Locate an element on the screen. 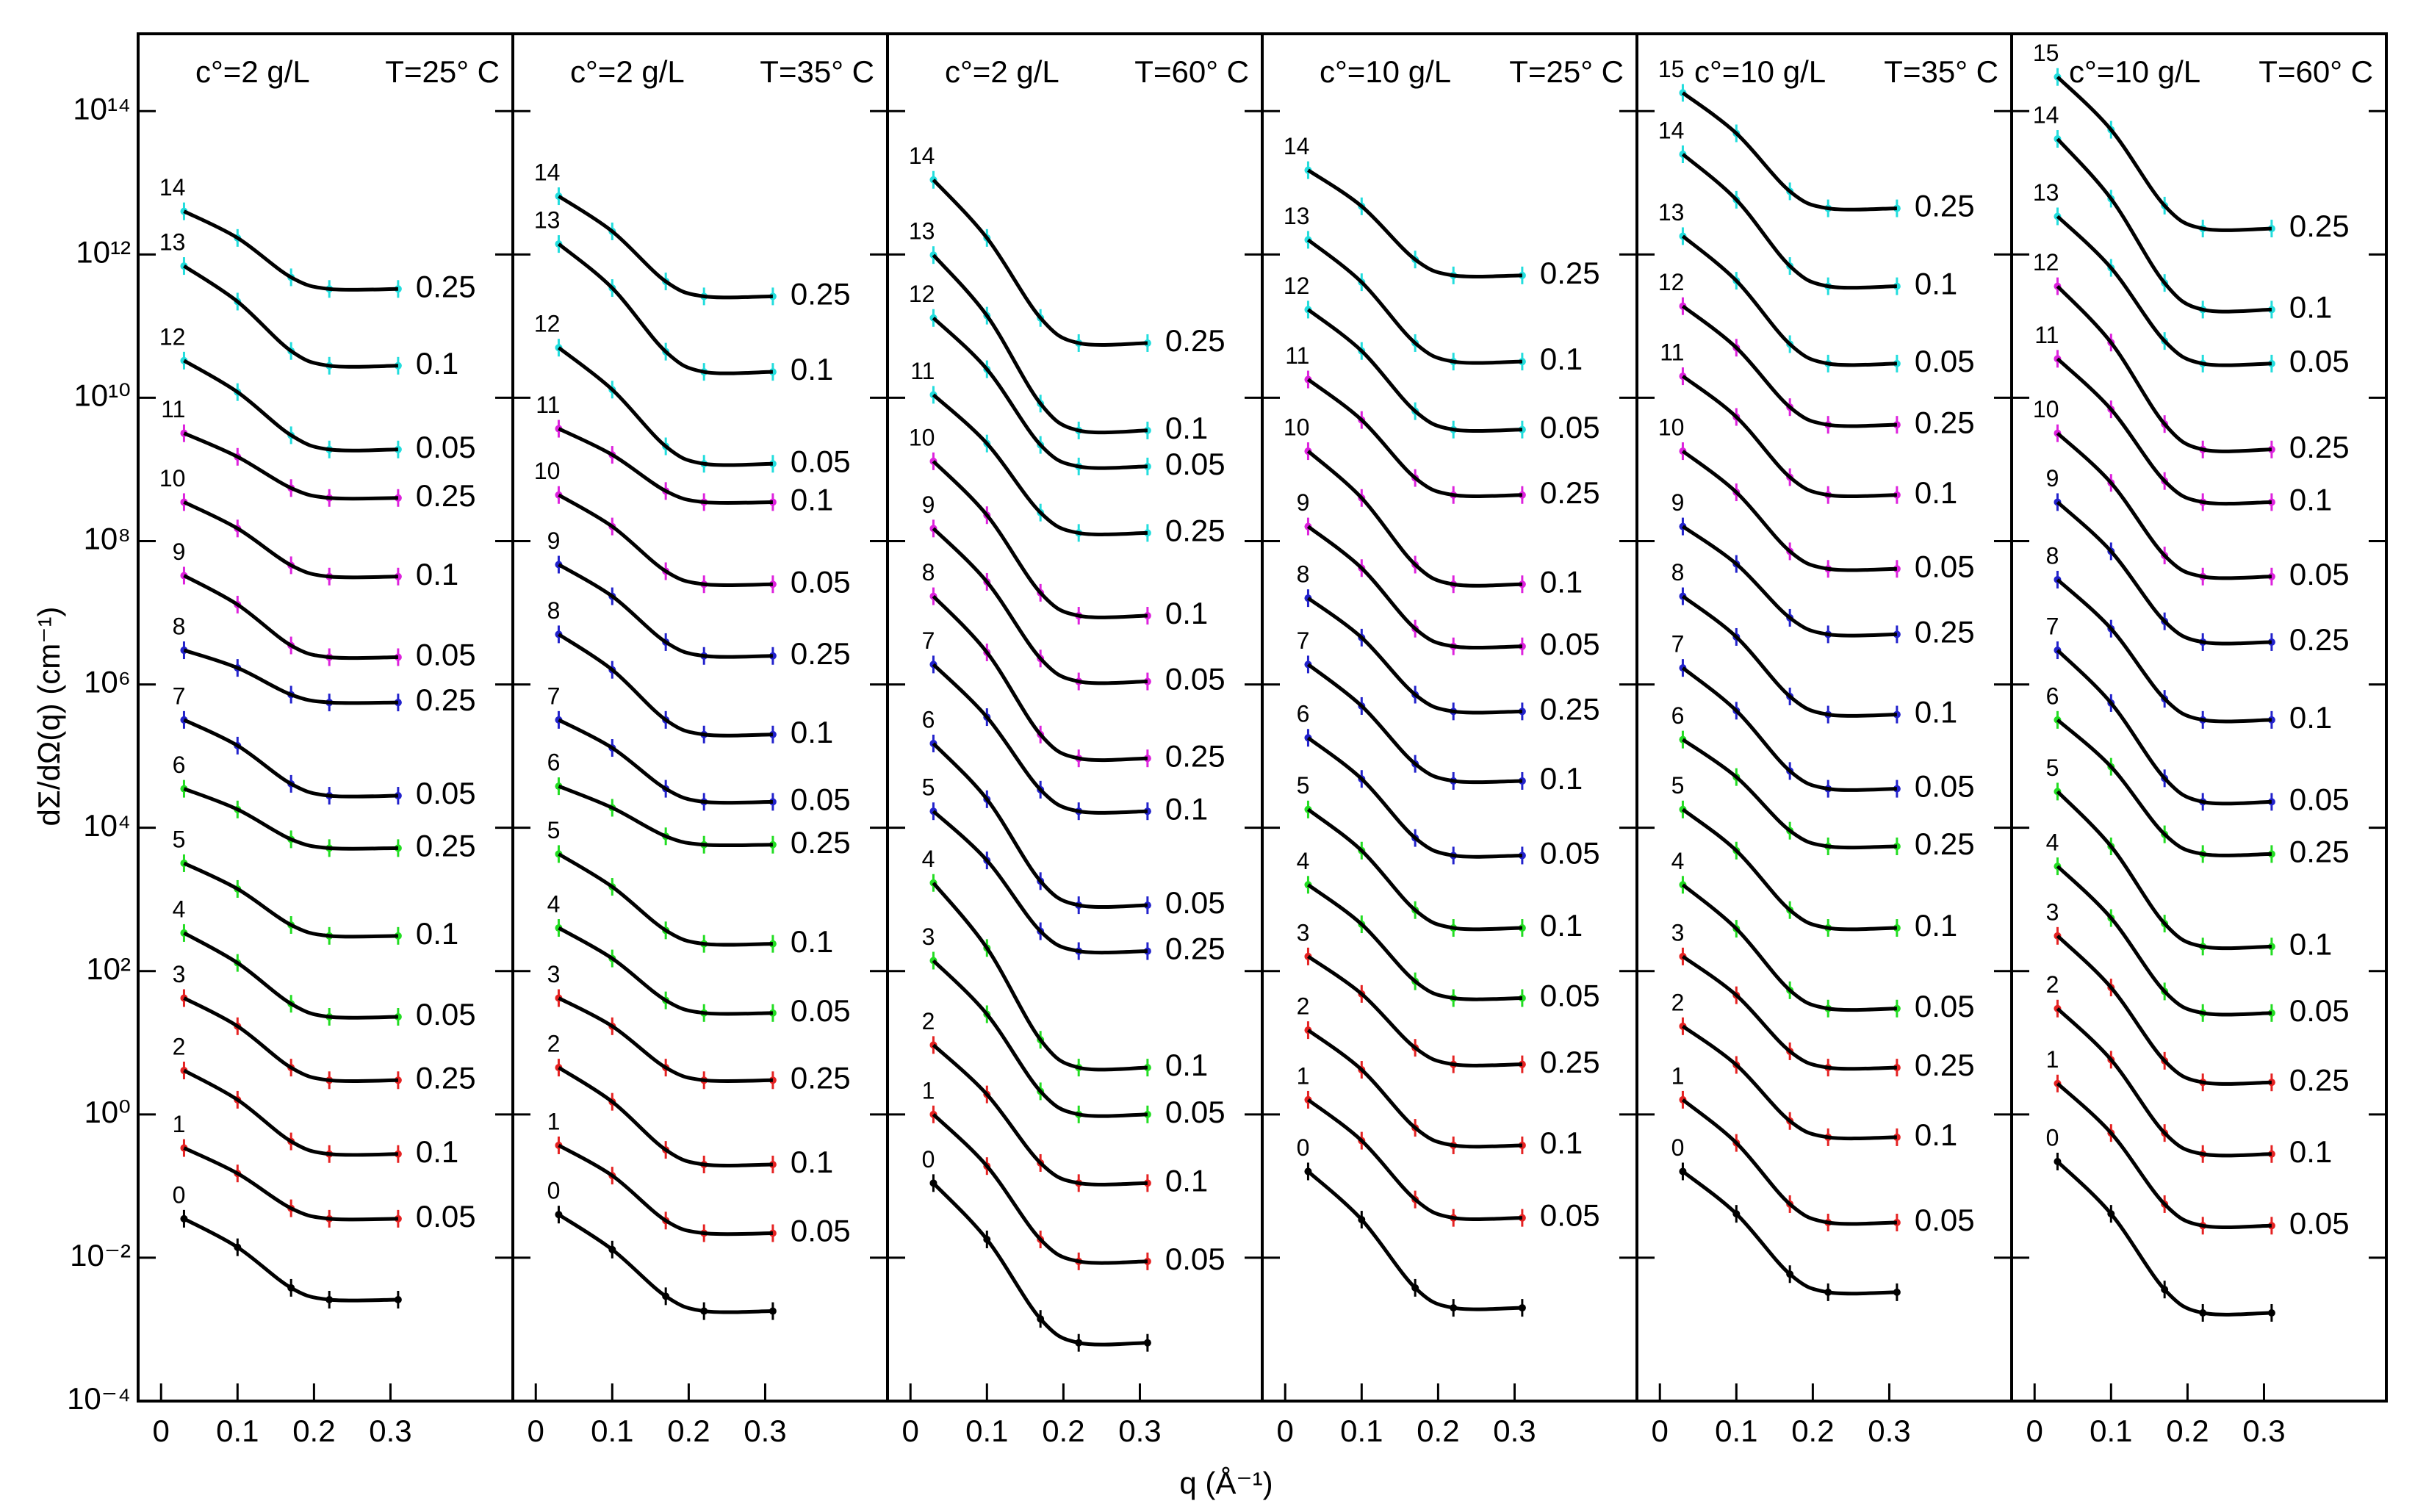  curve-number: 12 is located at coordinates (172, 337).